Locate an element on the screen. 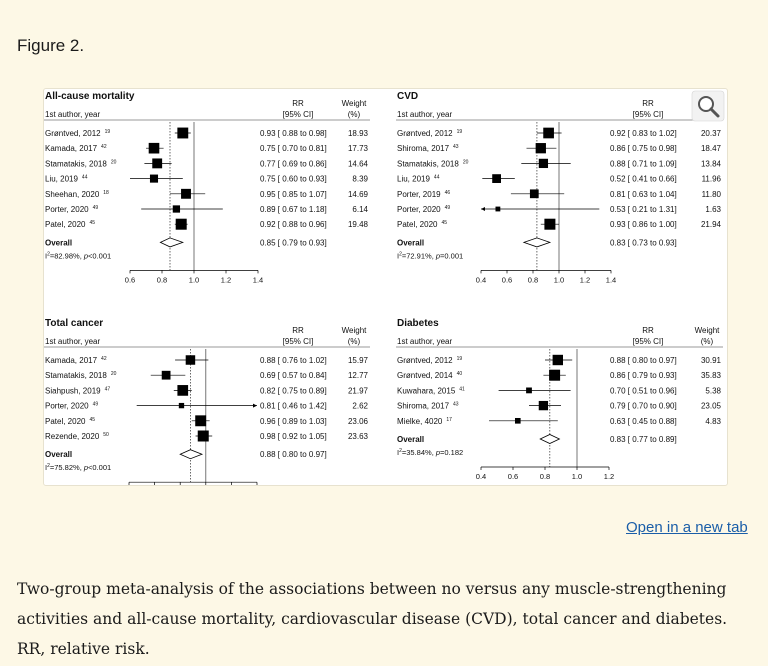 The height and width of the screenshot is (666, 768). heterogeneity-stat: I2=82.98%, p<0.001 is located at coordinates (78, 255).